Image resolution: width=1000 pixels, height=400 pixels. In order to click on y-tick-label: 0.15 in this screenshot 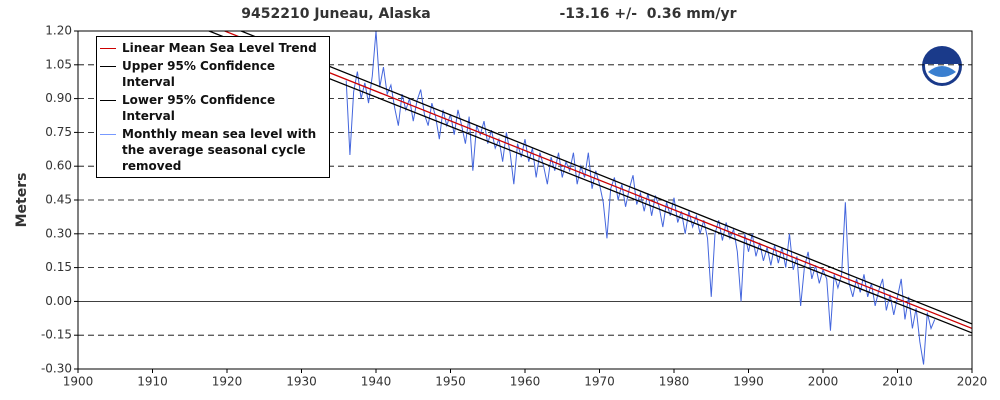, I will do `click(58, 267)`.